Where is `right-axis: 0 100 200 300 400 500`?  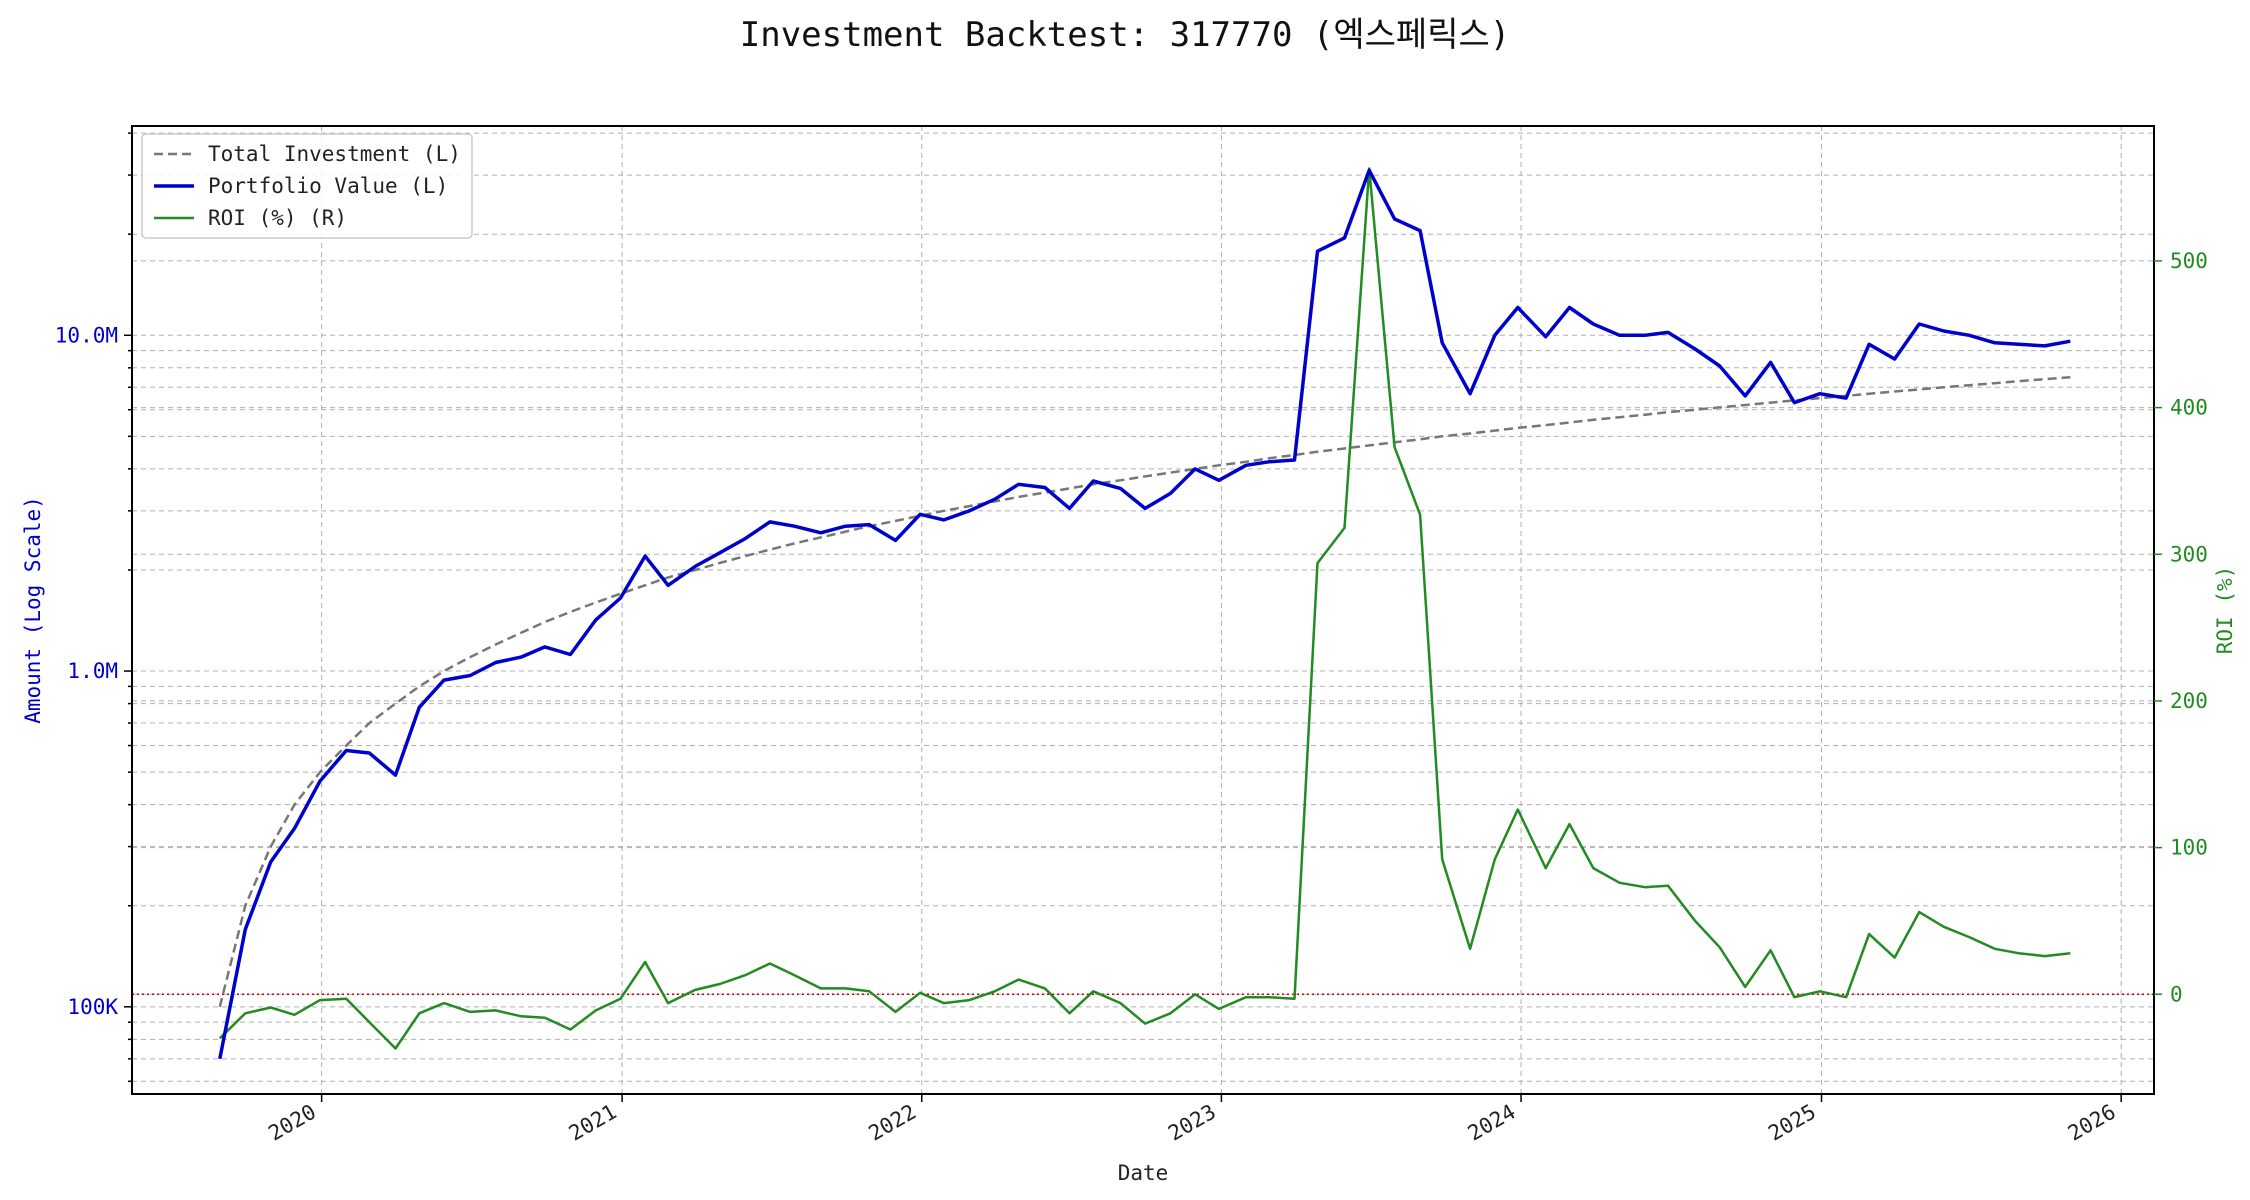
right-axis: 0 100 200 300 400 500 is located at coordinates (2181, 627).